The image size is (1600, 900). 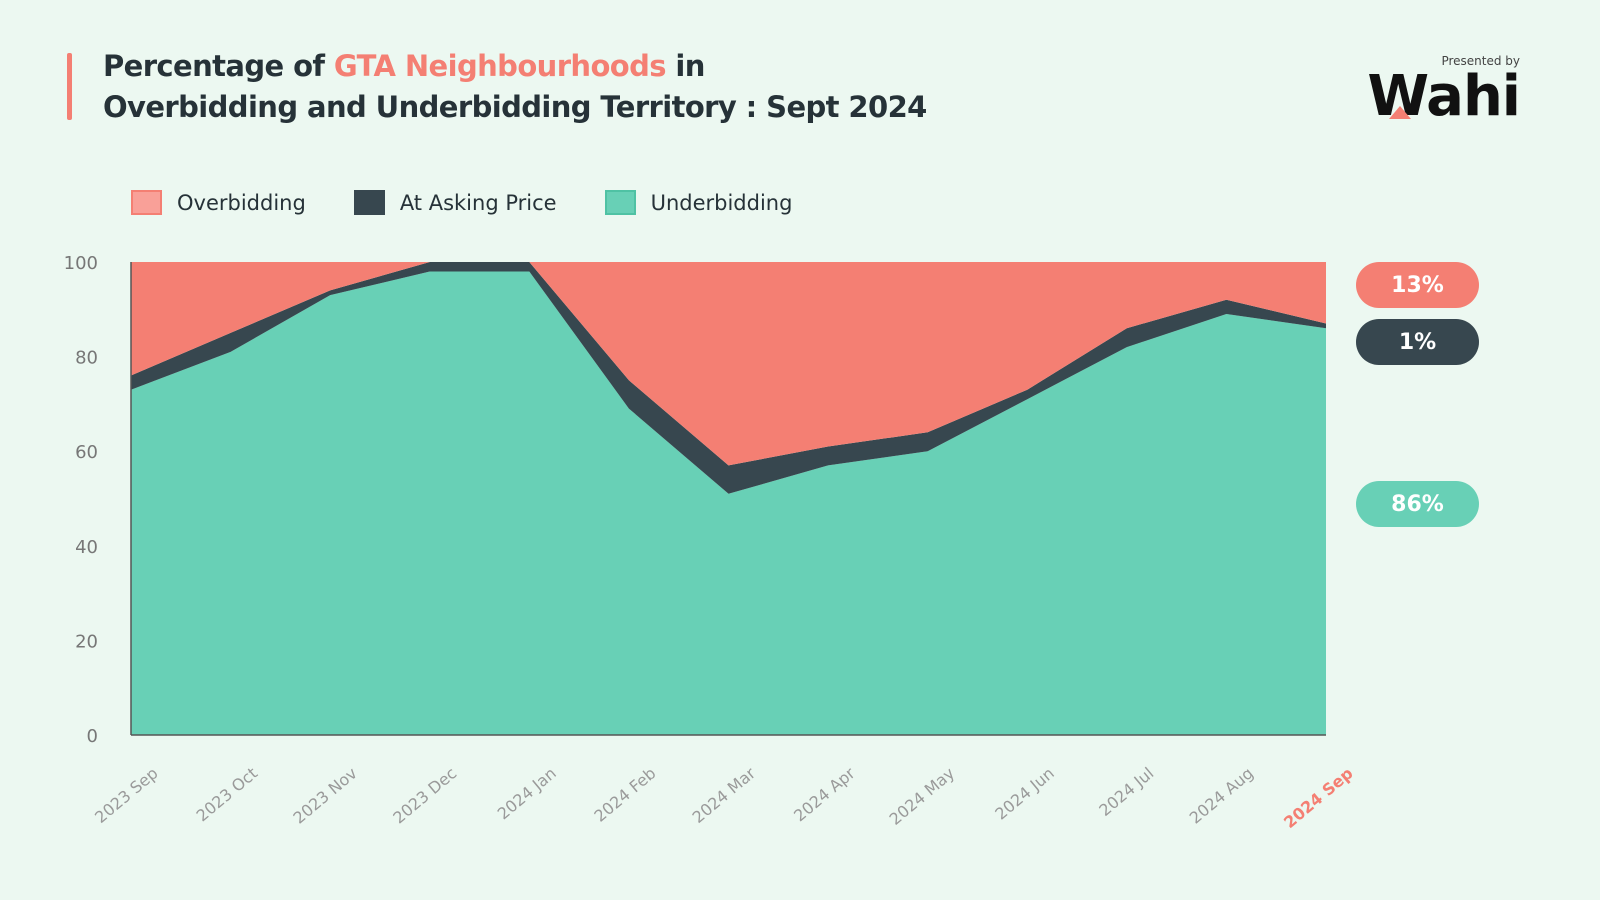 I want to click on title-part-2: in, so click(x=685, y=66).